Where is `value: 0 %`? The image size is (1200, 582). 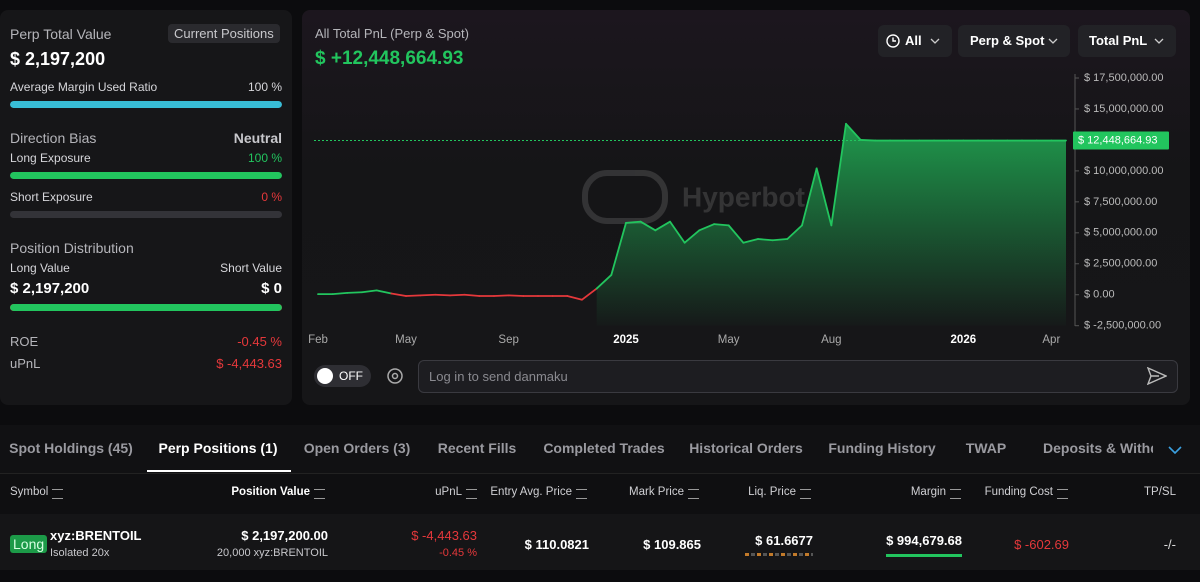
value: 0 % is located at coordinates (271, 197).